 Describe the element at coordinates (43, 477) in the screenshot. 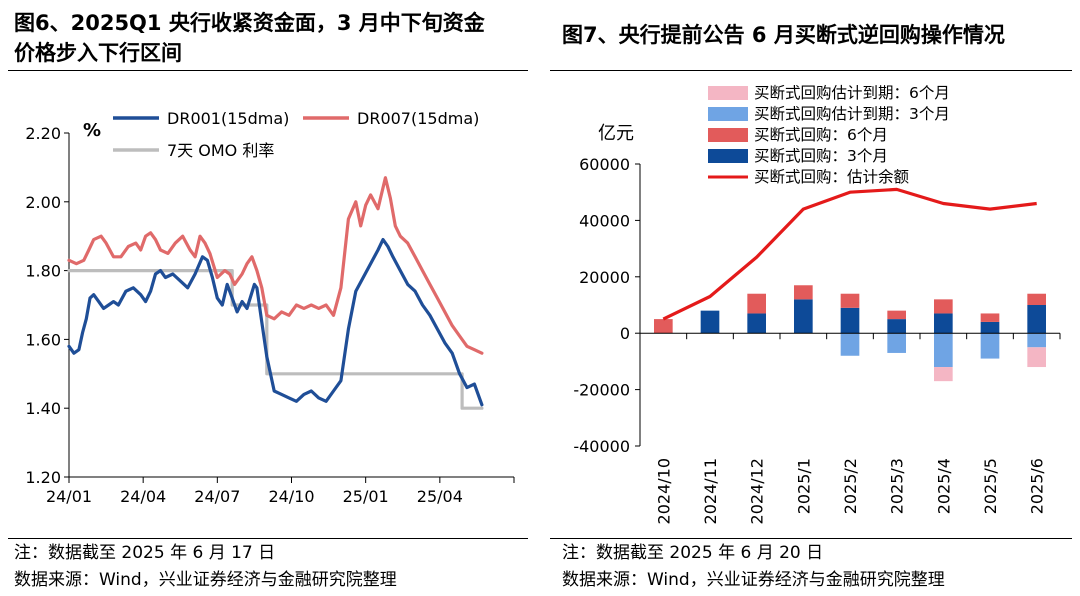

I see `y-tick-label: 1.20` at that location.